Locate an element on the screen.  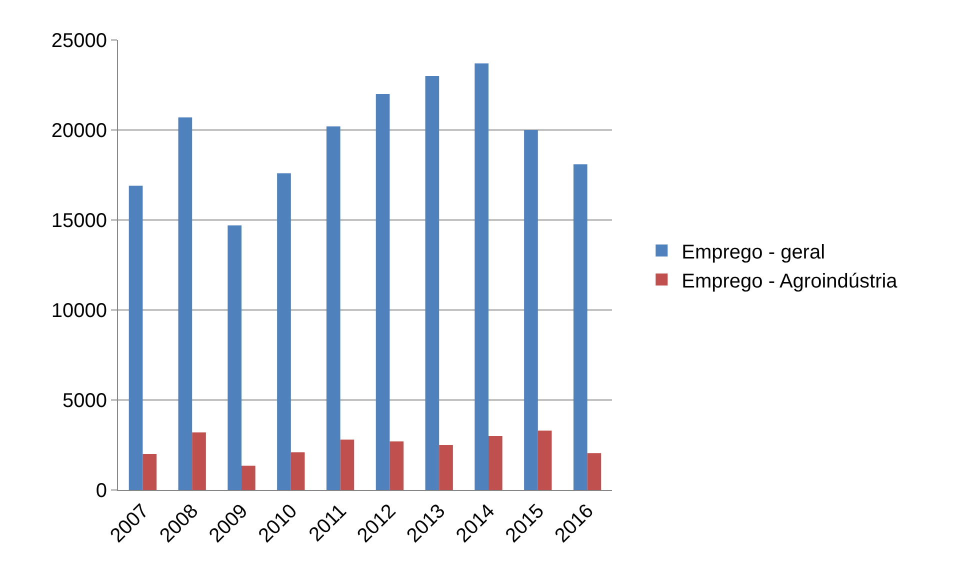
y-tick-label: 20000 is located at coordinates (79, 131).